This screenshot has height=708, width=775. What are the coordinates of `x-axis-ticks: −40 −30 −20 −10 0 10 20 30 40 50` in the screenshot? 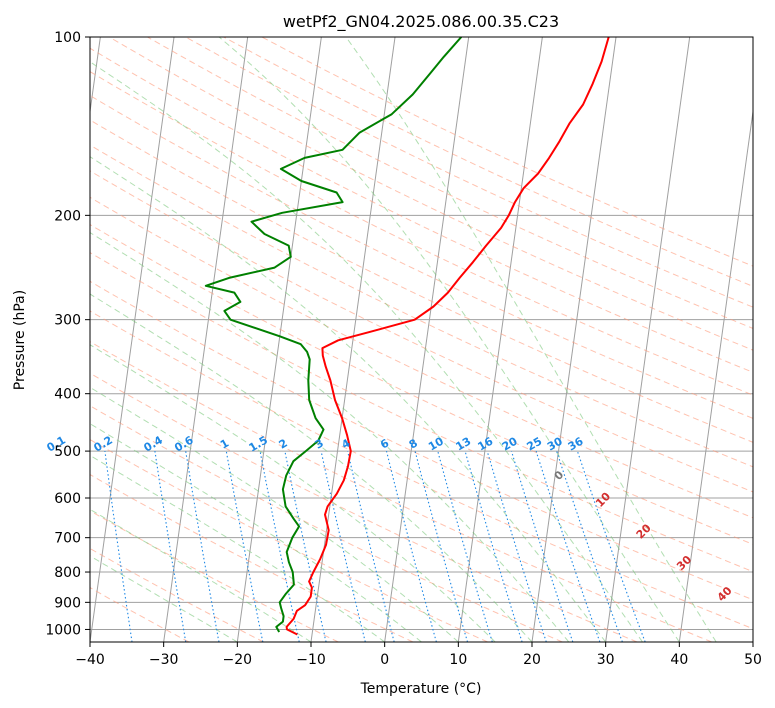 It's located at (418, 655).